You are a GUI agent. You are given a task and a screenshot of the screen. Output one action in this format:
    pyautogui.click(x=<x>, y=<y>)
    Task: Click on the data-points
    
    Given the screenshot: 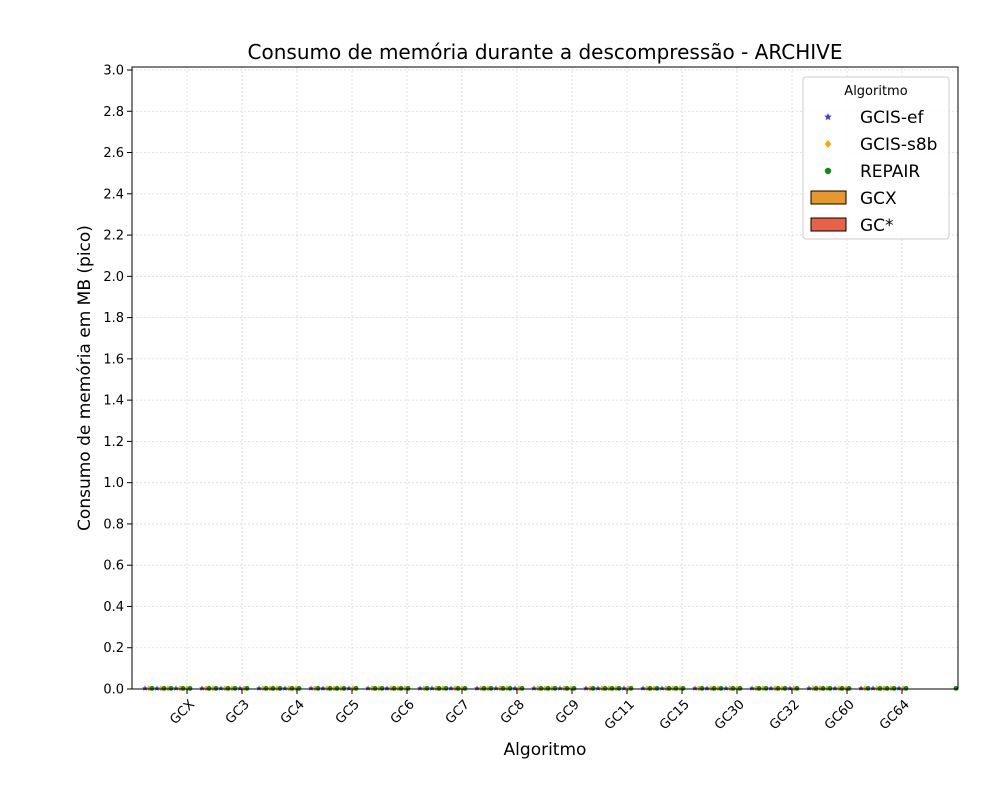 What is the action you would take?
    pyautogui.click(x=550, y=688)
    